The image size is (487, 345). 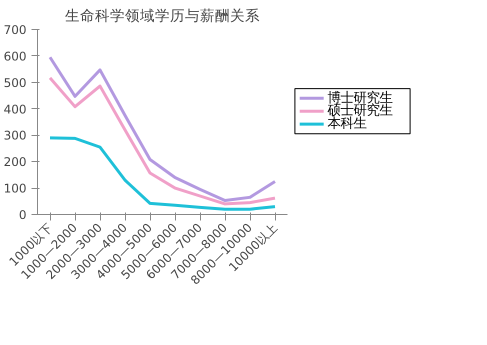 What do you see at coordinates (15, 135) in the screenshot?
I see `y-tick-label: 300` at bounding box center [15, 135].